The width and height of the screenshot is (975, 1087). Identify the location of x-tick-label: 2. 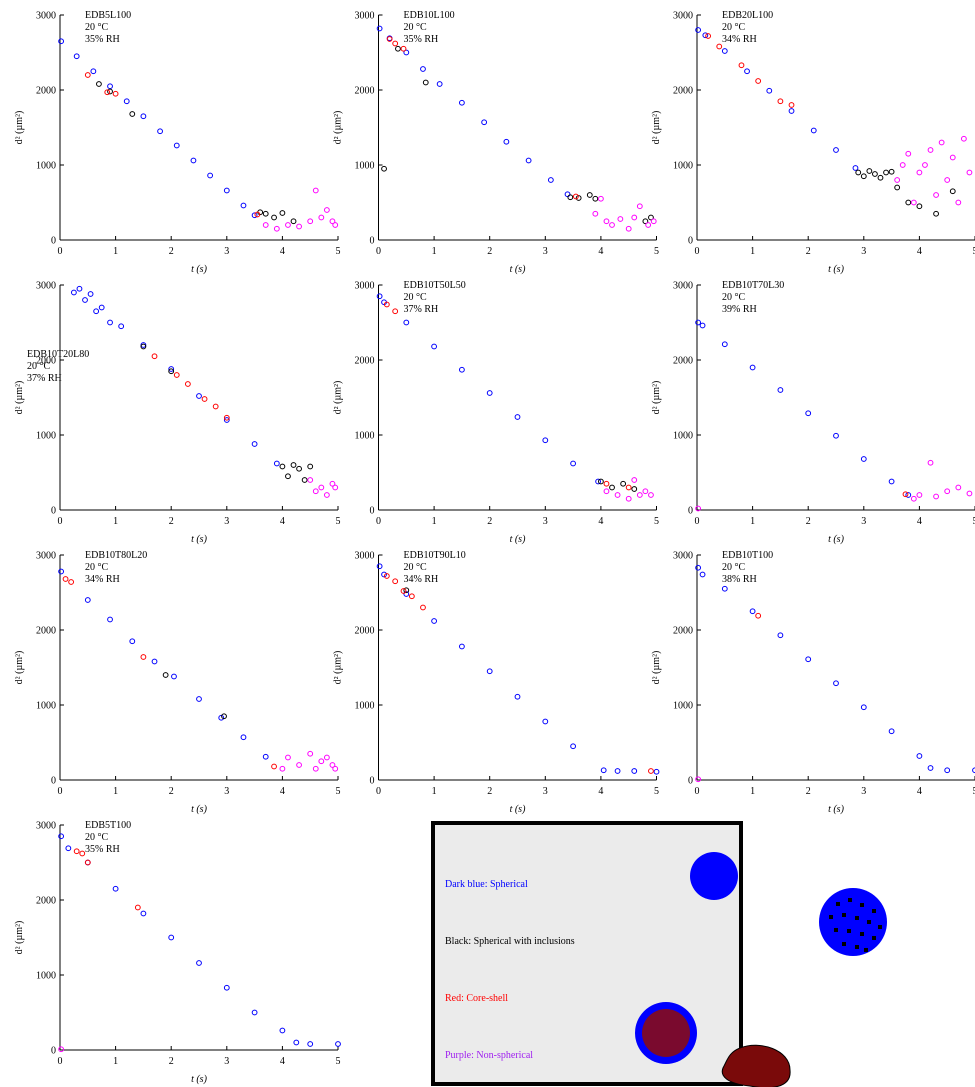
(808, 521).